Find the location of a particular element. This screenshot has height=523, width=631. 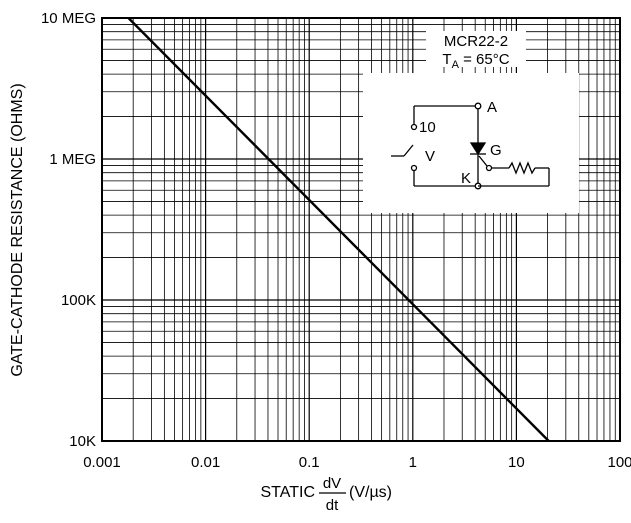

legend-label-background is located at coordinates (476, 49).